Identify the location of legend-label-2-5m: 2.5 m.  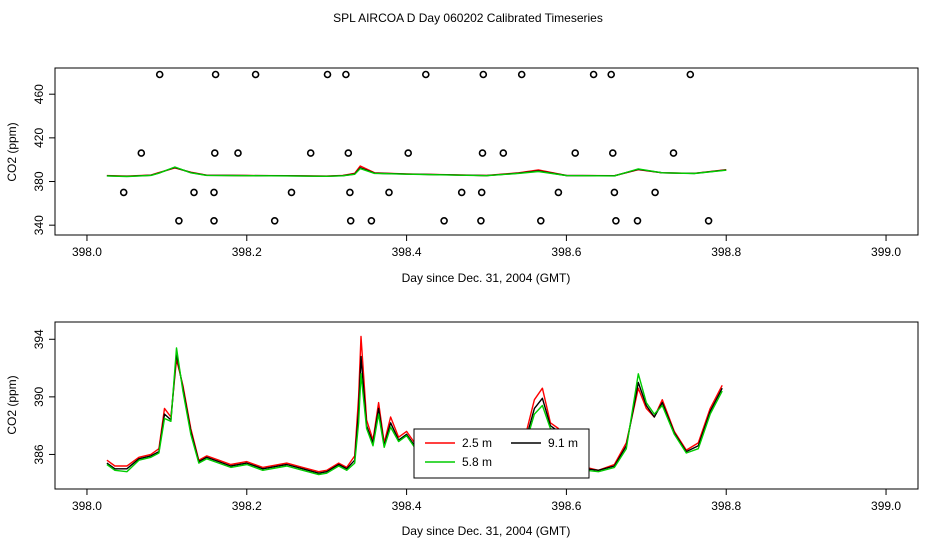
(477, 443).